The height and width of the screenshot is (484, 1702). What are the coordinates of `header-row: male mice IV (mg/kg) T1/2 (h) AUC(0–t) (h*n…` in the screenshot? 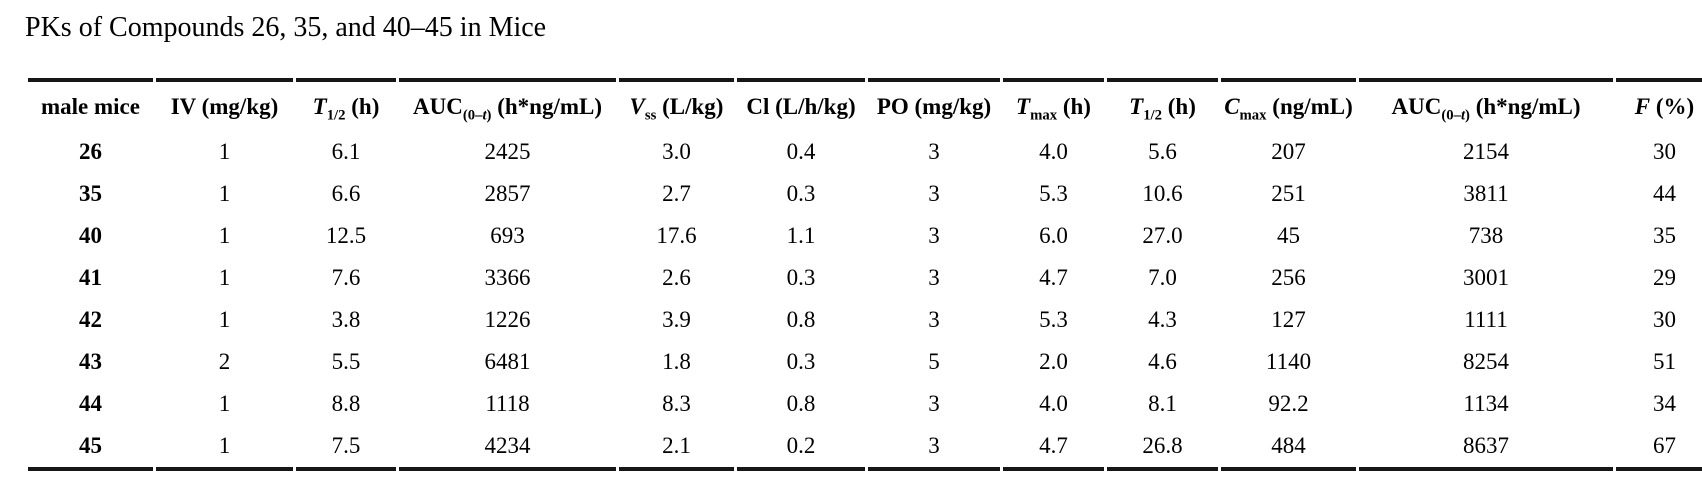 It's located at (865, 104).